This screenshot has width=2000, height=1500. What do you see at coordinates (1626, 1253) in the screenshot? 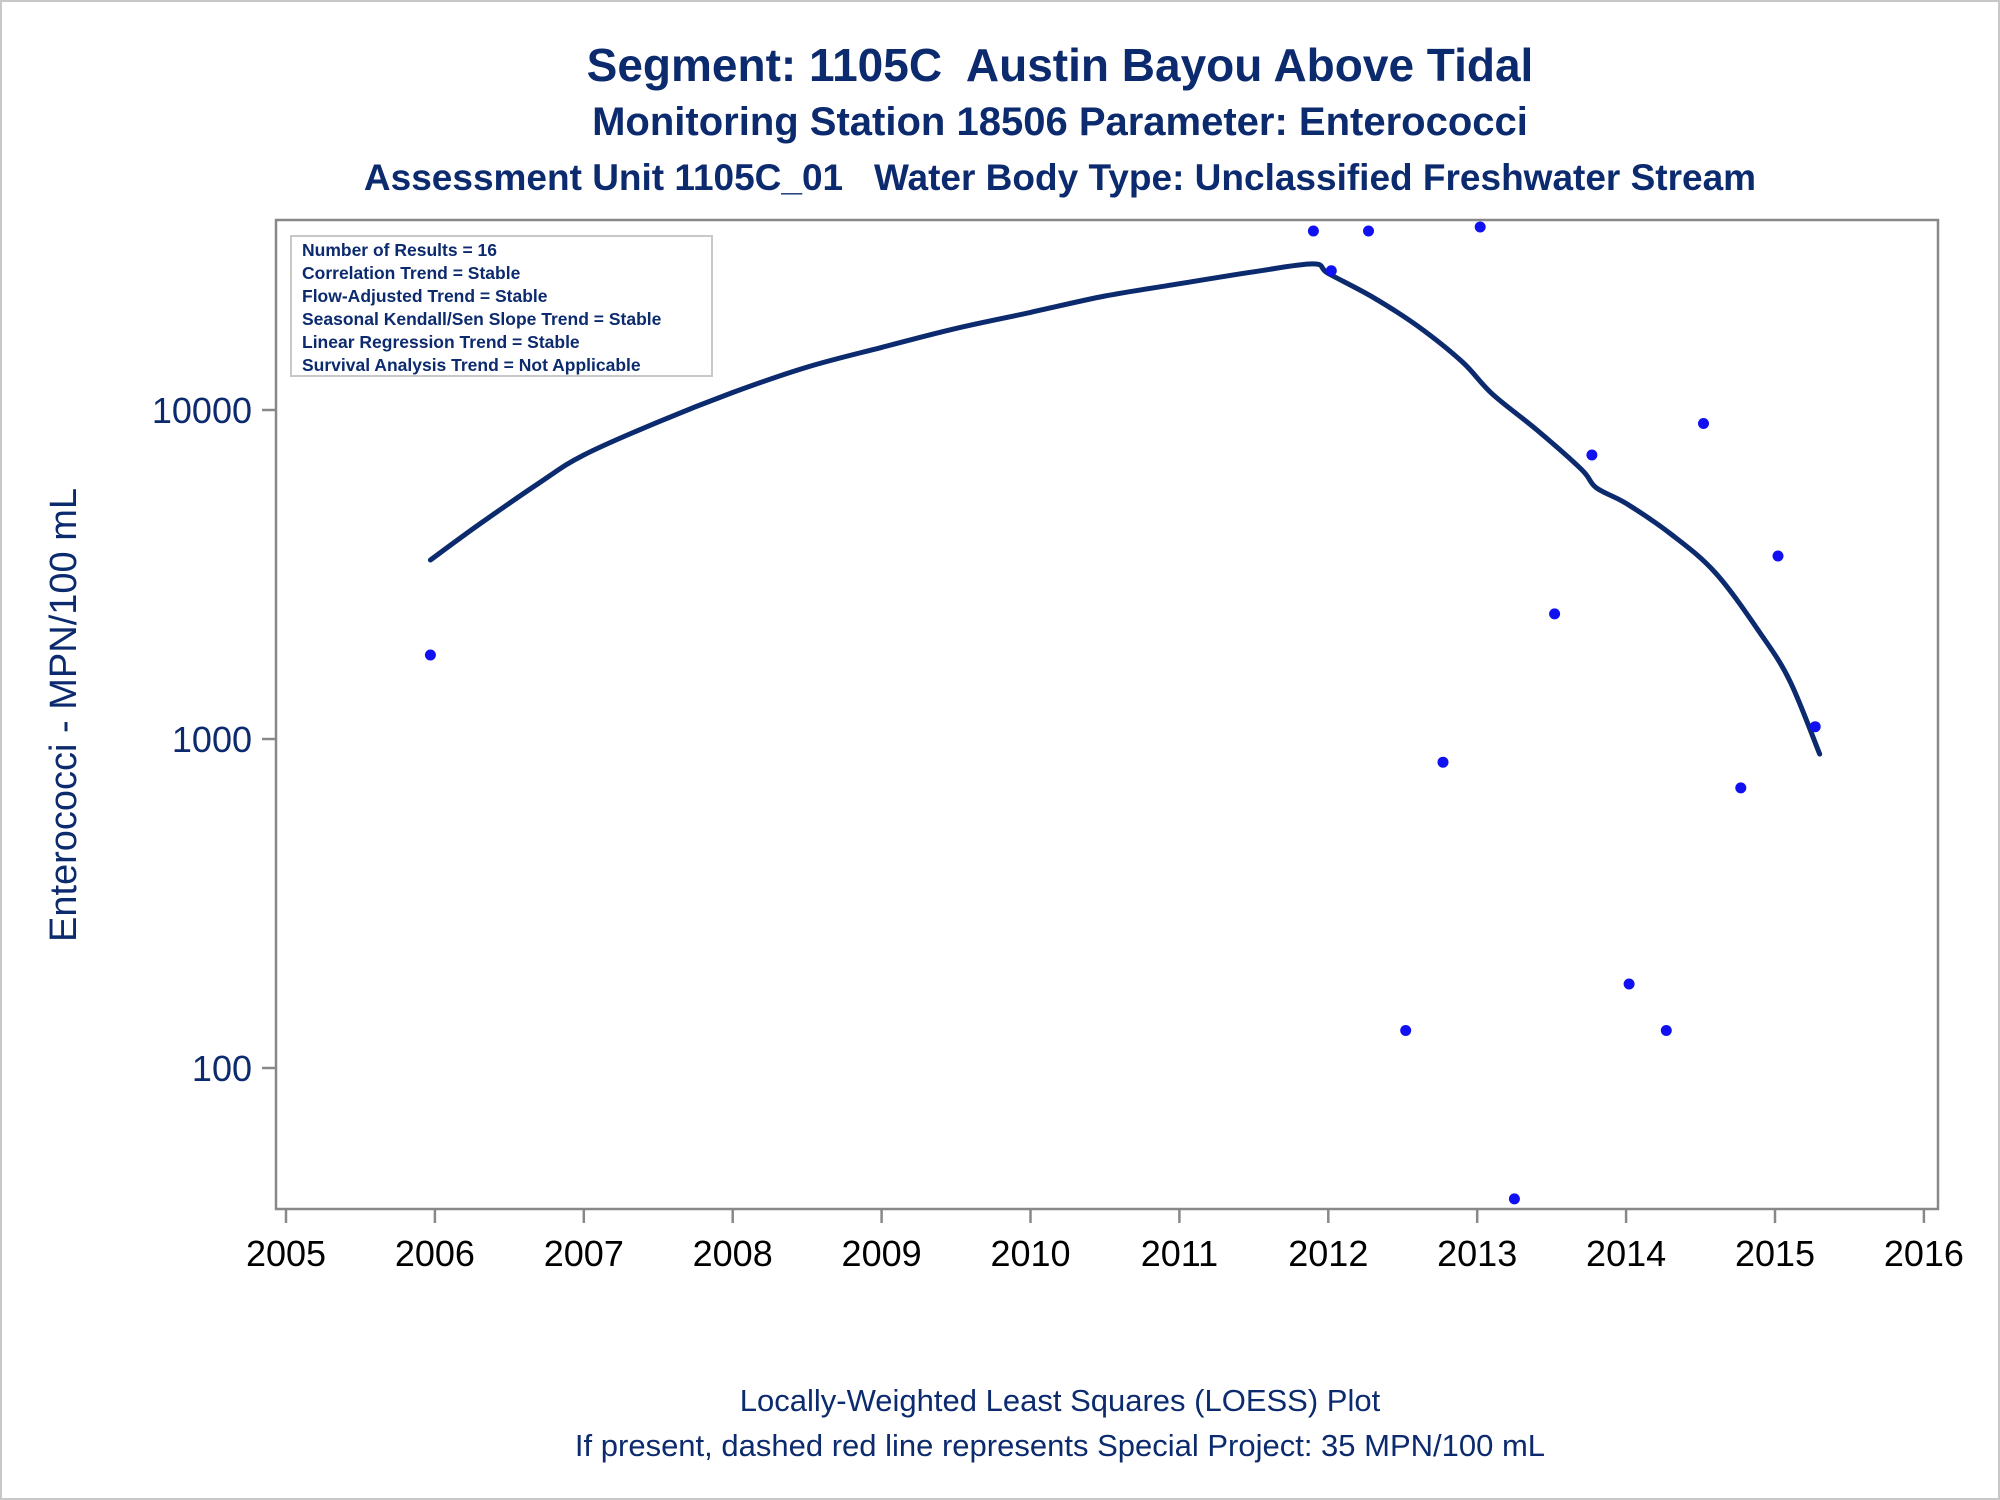
I see `x-tick-label: 2014` at bounding box center [1626, 1253].